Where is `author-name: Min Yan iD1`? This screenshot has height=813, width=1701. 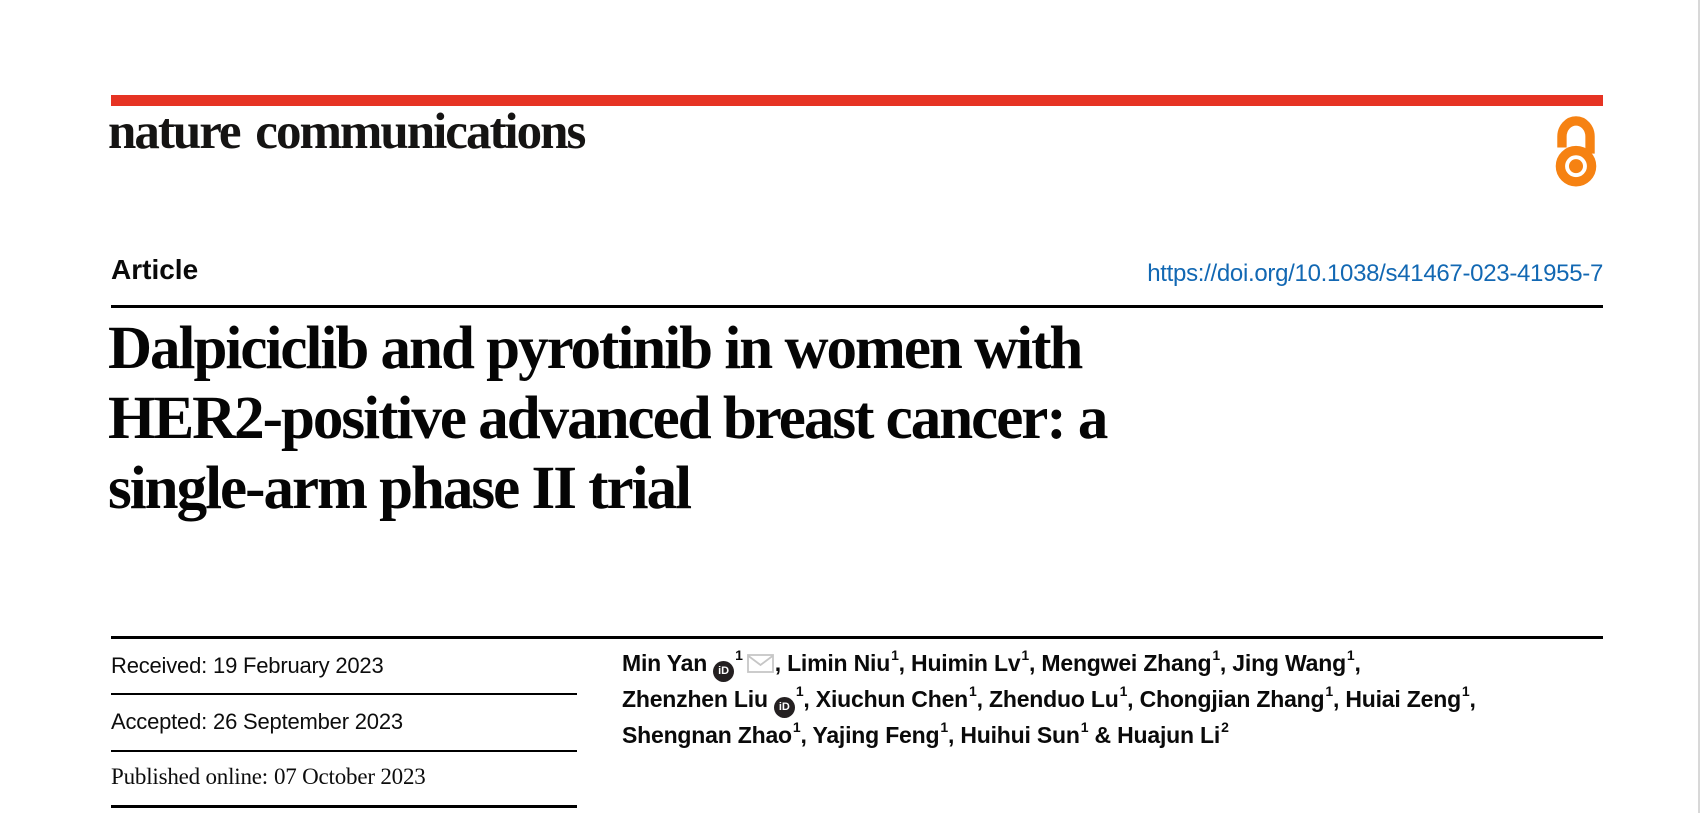
author-name: Min Yan iD1 is located at coordinates (698, 664).